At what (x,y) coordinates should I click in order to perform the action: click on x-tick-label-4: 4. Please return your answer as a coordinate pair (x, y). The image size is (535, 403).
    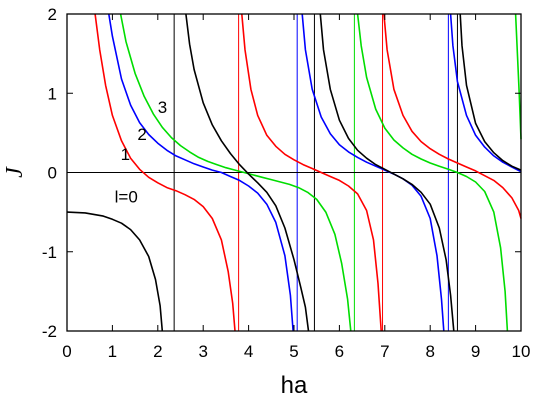
    Looking at the image, I should click on (248, 351).